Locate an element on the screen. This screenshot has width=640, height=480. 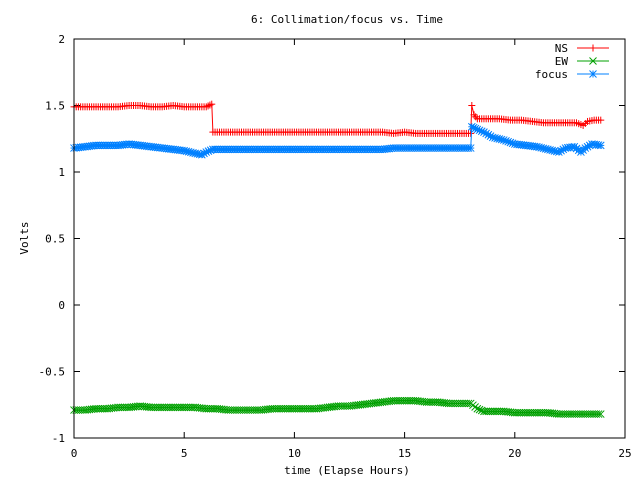
legend-entry: focus is located at coordinates (572, 74).